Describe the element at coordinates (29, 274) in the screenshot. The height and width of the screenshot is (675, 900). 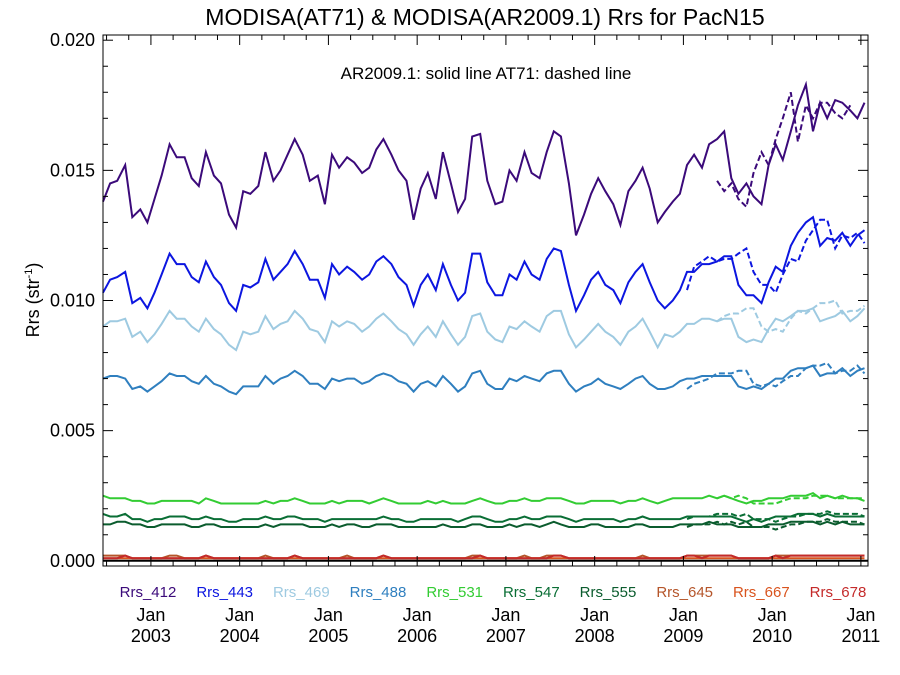
I see `y-axis-label-exponent: -1` at that location.